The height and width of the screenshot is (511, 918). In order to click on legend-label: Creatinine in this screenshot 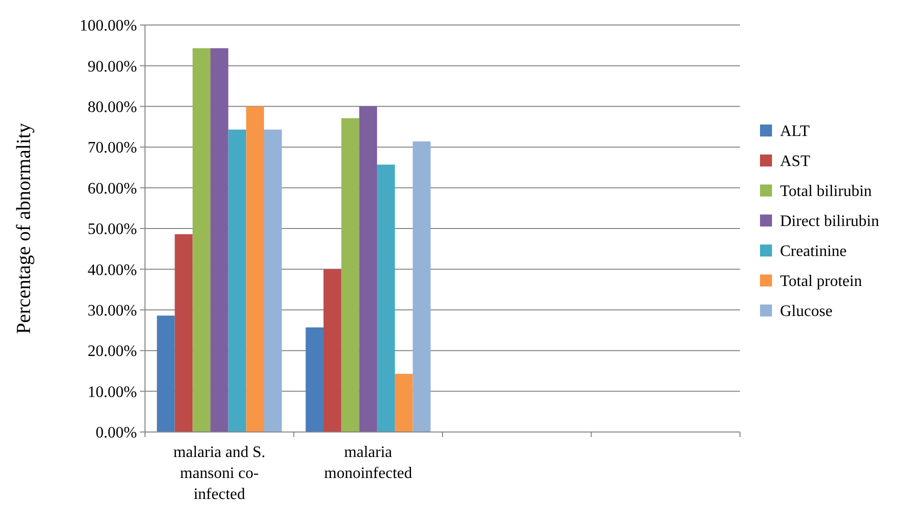, I will do `click(813, 251)`.